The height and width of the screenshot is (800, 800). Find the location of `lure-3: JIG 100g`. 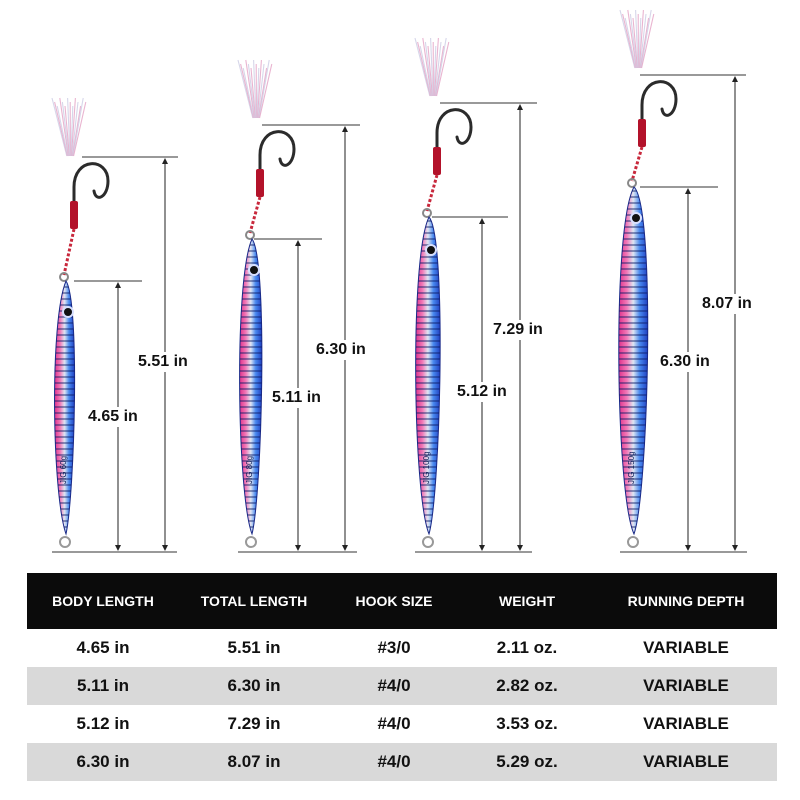

lure-3: JIG 100g is located at coordinates (443, 292).